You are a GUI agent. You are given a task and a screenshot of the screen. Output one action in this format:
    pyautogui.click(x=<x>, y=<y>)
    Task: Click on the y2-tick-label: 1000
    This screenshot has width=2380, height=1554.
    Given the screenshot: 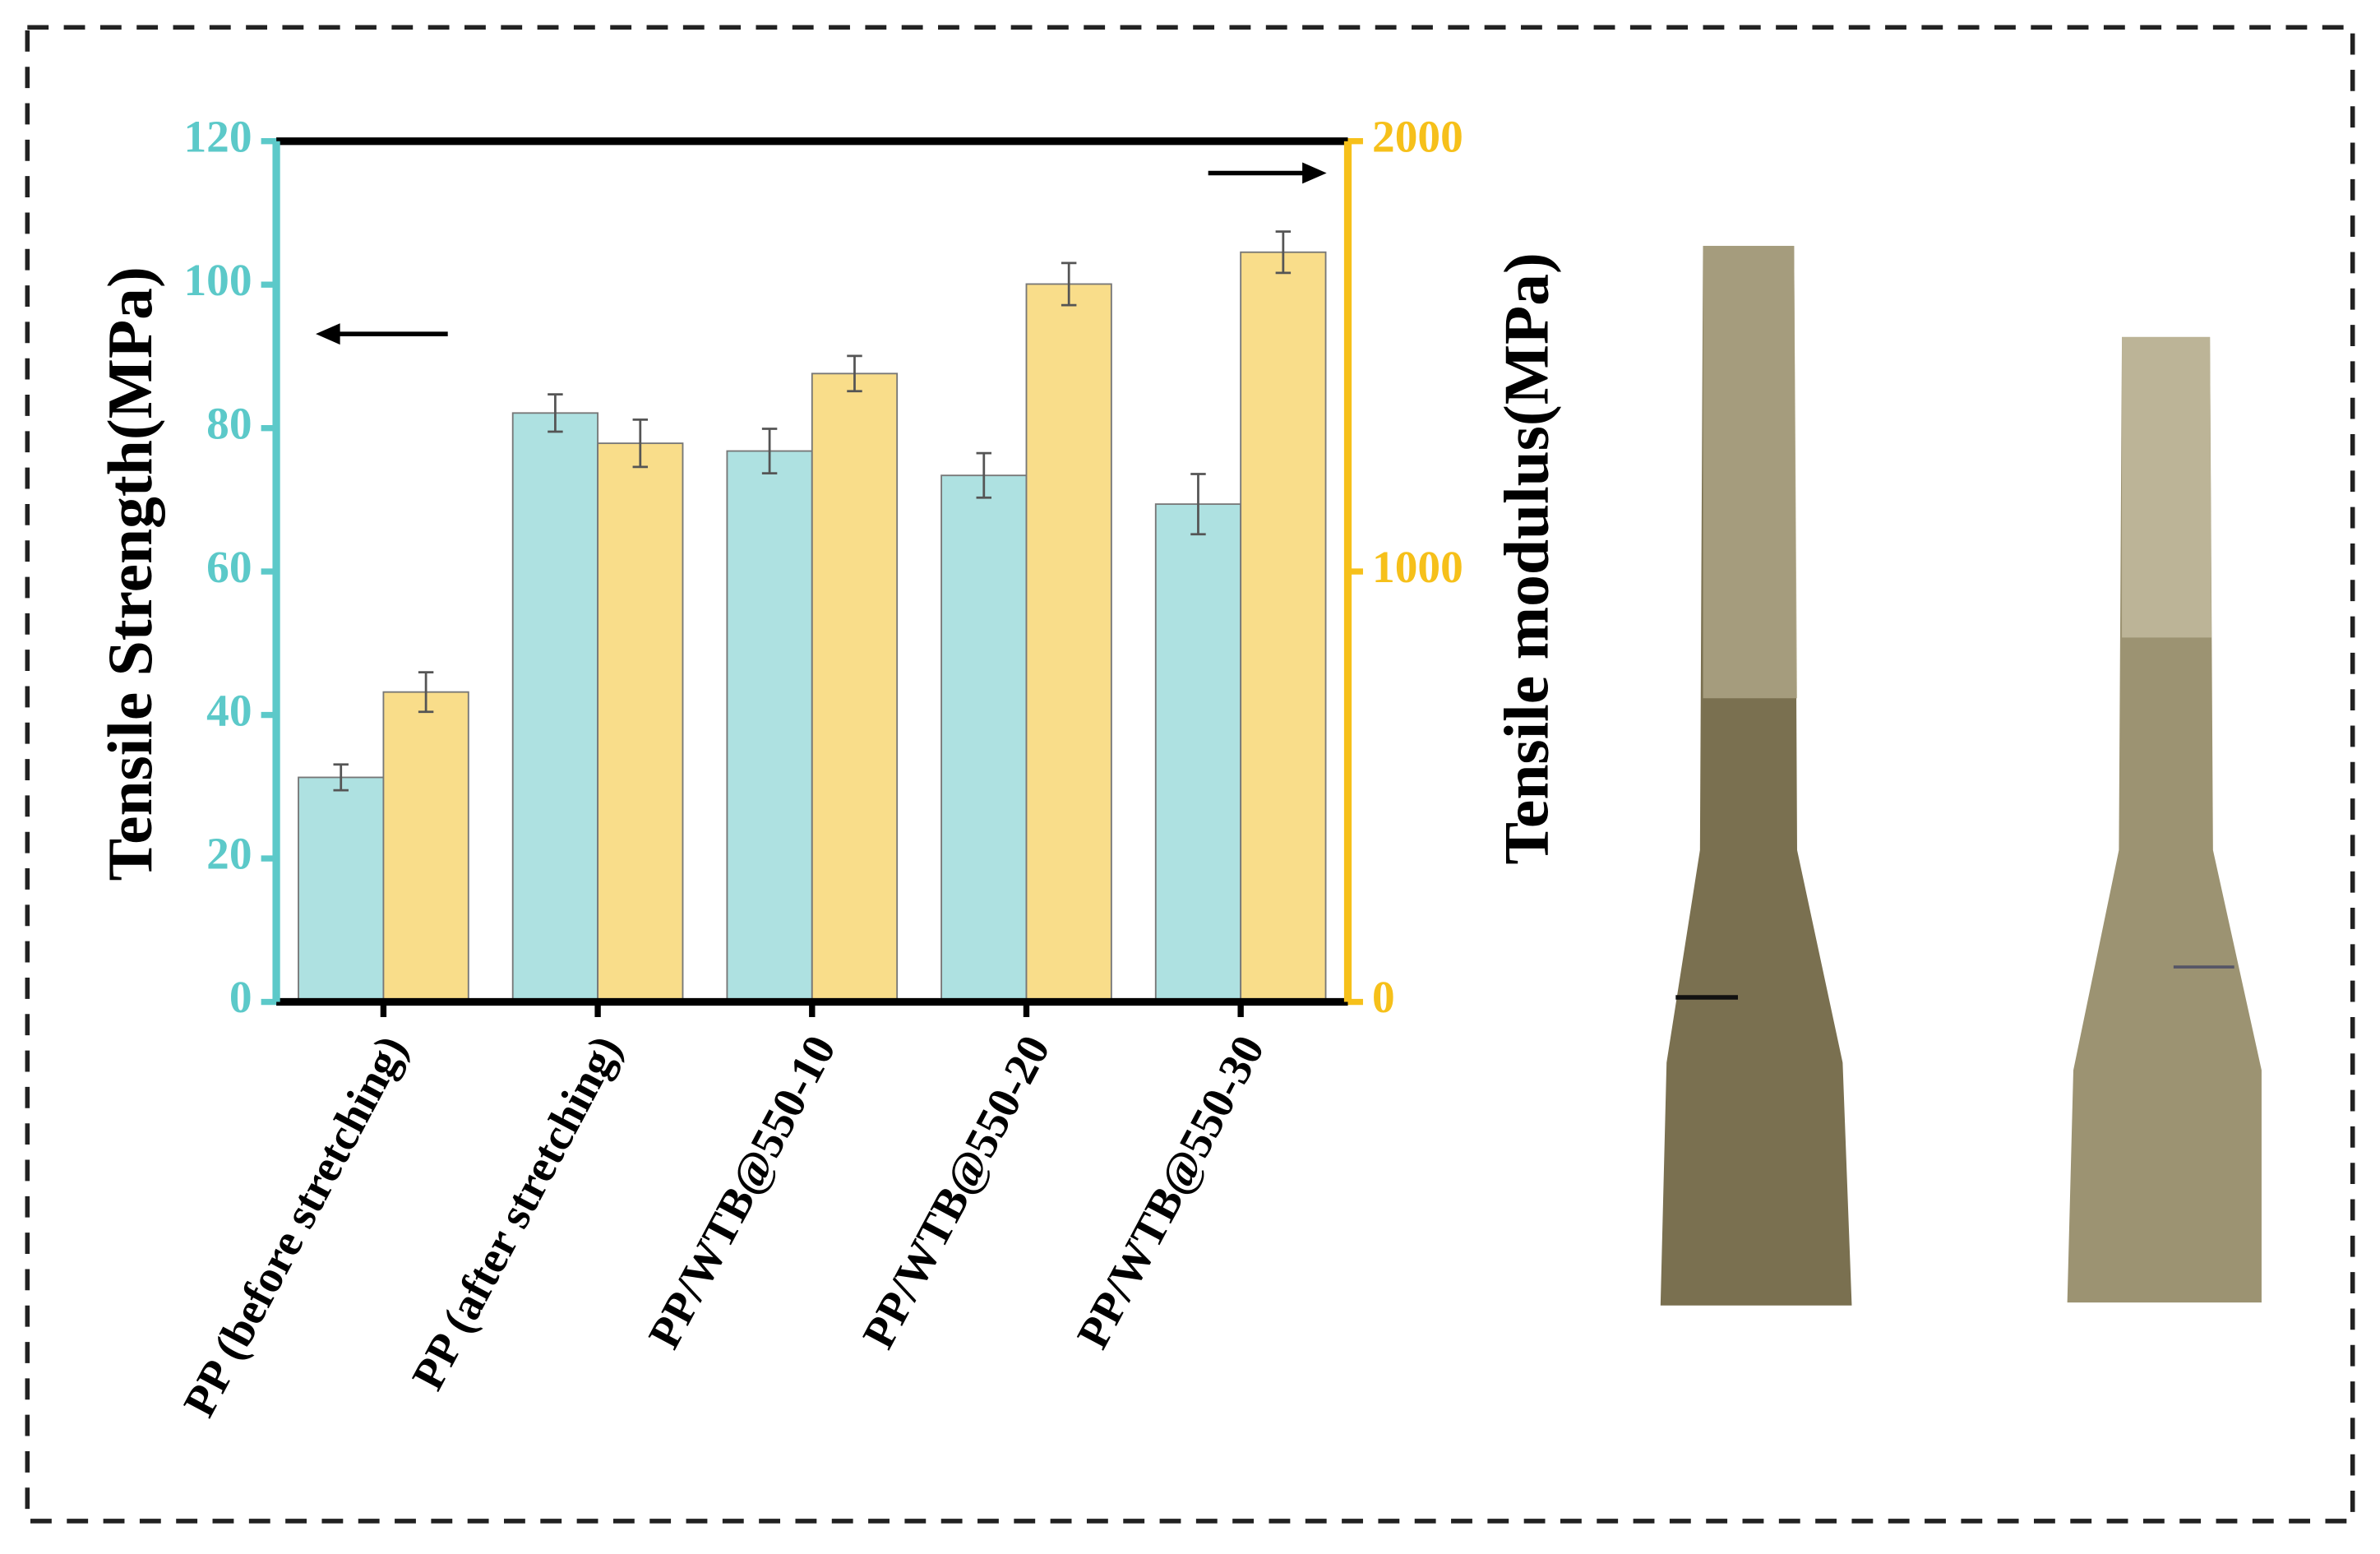 What is the action you would take?
    pyautogui.click(x=1417, y=567)
    